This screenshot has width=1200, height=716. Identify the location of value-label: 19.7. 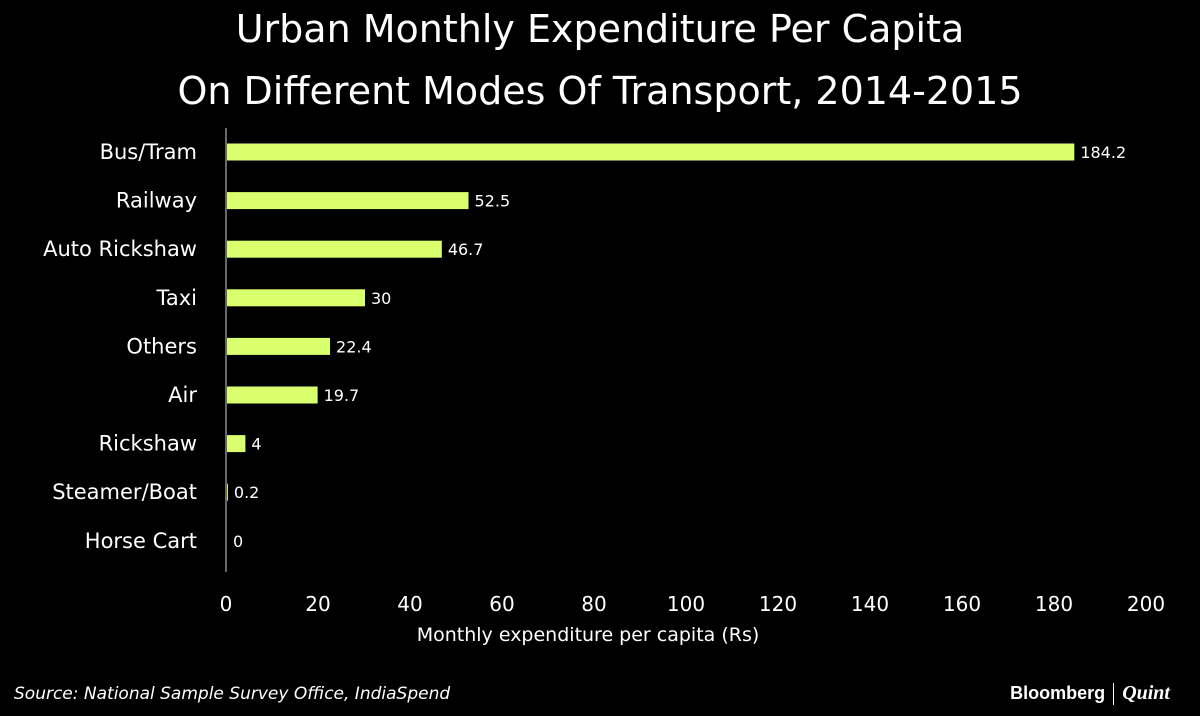
(342, 395).